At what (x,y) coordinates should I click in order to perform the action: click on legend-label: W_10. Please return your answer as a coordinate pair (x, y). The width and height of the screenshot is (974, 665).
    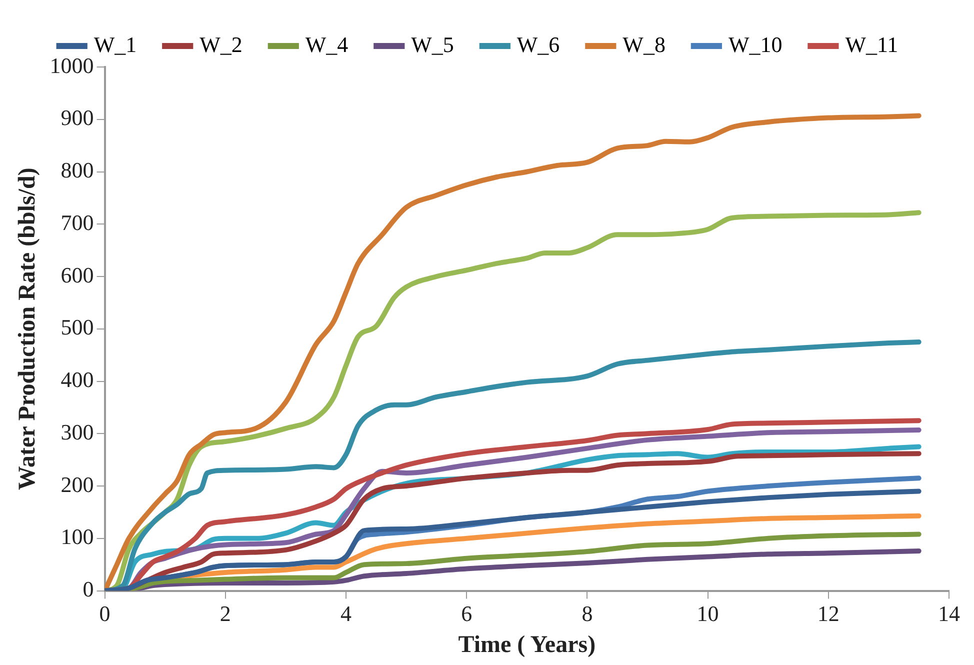
    Looking at the image, I should click on (755, 44).